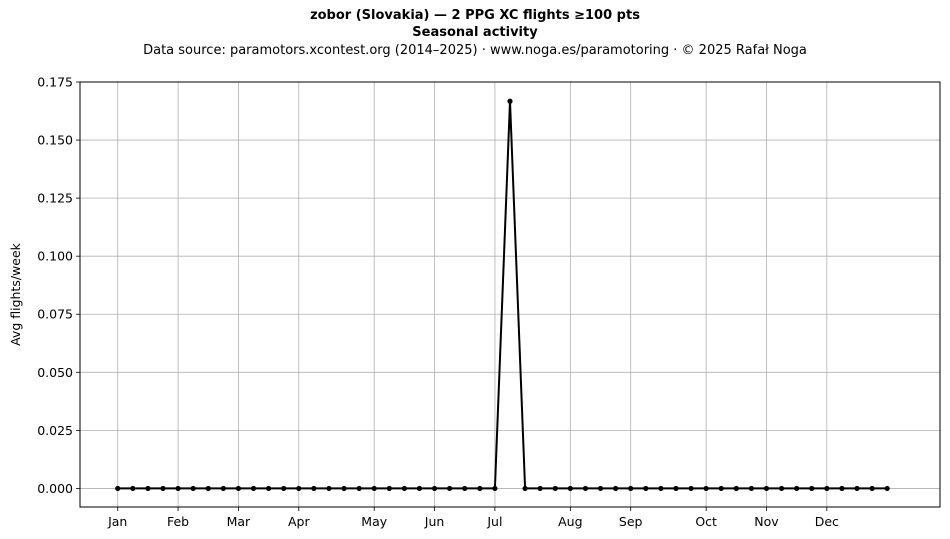  Describe the element at coordinates (55, 314) in the screenshot. I see `y-tick-label: 0.075` at that location.